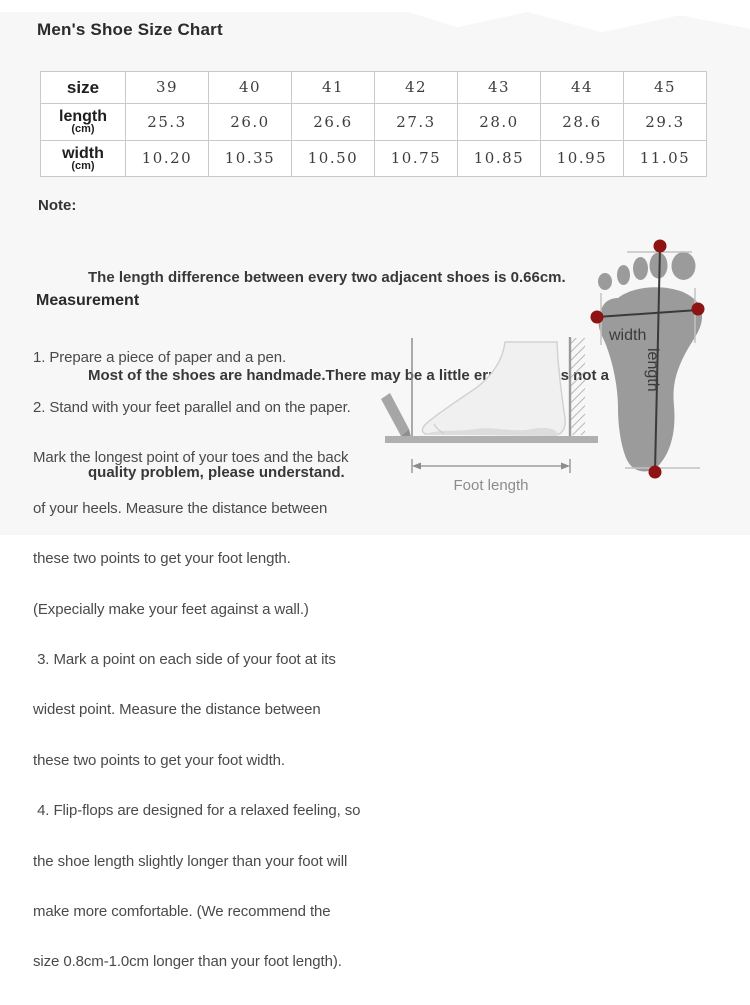 The height and width of the screenshot is (1005, 750). I want to click on width-header-label: width, so click(83, 153).